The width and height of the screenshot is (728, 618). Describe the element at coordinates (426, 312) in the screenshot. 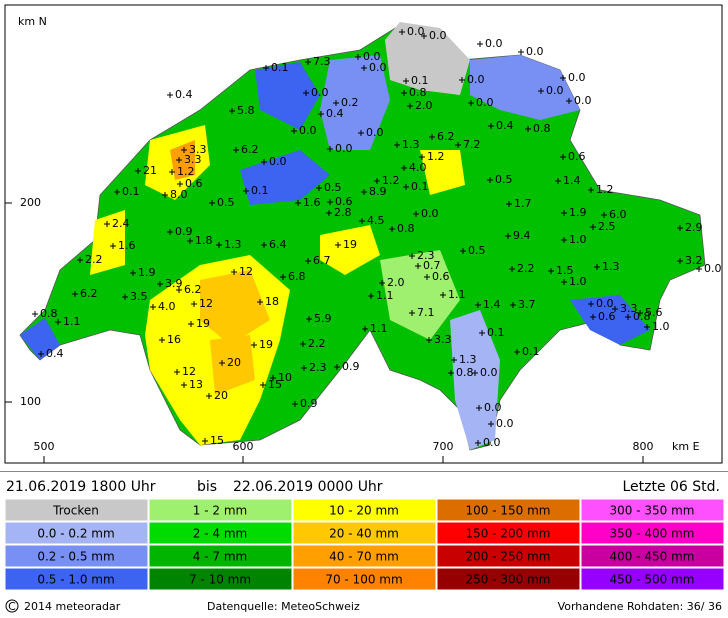

I see `station-value: 7.1` at that location.